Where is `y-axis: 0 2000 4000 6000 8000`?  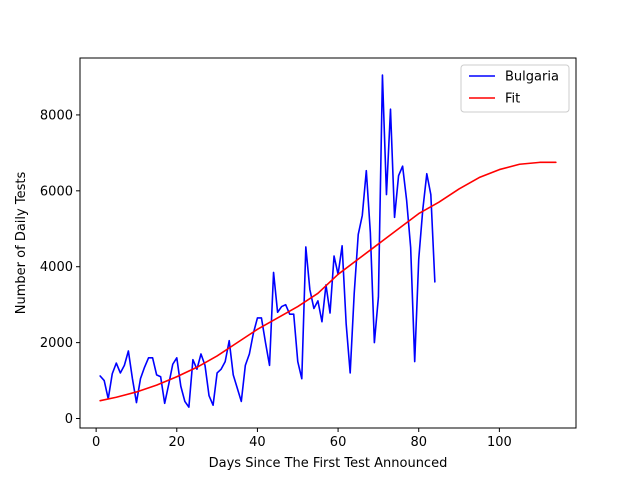
y-axis: 0 2000 4000 6000 8000 is located at coordinates (60, 267).